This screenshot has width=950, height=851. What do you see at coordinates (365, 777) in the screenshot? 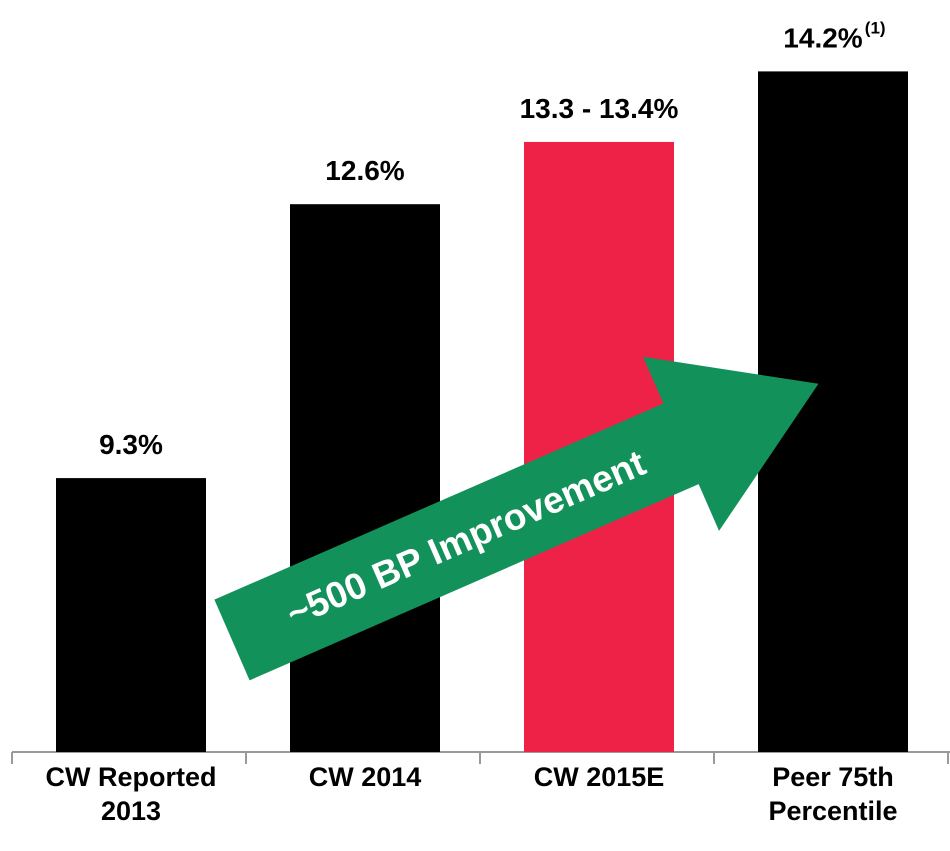
I see `x-tick-label: CW 2014` at bounding box center [365, 777].